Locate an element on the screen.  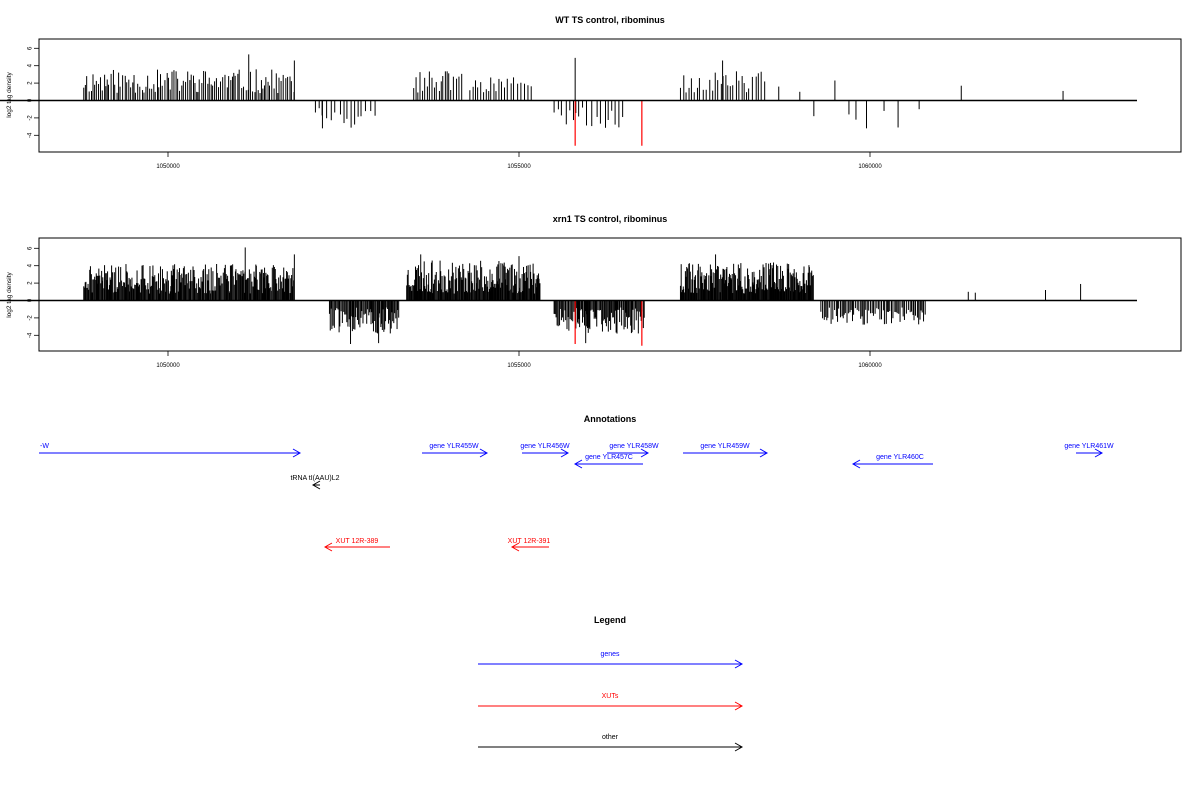
chart-title: WT TS control, ribominus is located at coordinates (610, 20).